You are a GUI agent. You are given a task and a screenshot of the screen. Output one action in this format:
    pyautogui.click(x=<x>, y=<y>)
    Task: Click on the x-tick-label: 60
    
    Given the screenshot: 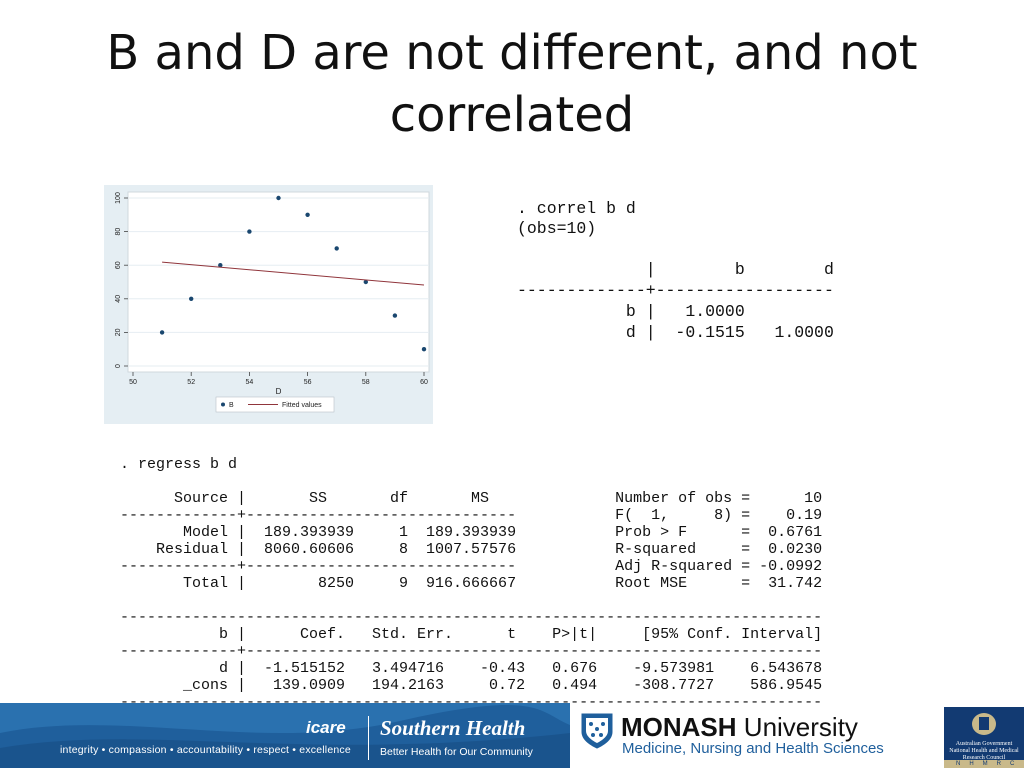 What is the action you would take?
    pyautogui.click(x=424, y=382)
    